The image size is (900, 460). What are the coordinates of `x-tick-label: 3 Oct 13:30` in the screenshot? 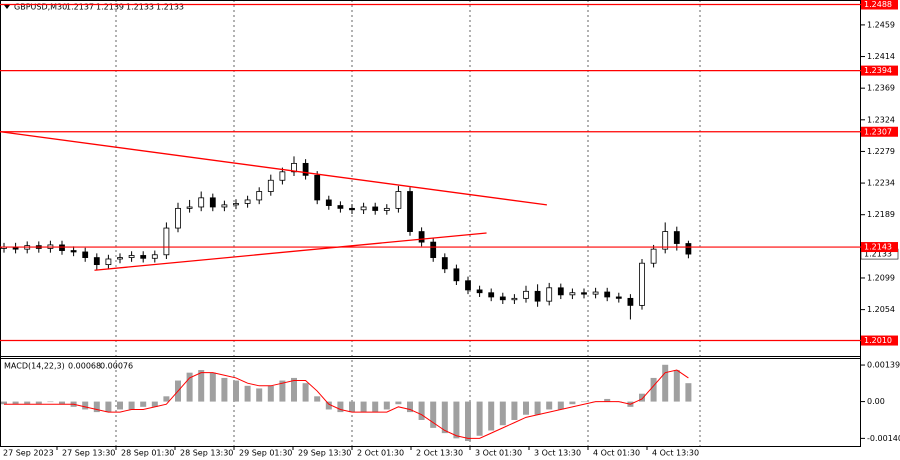 It's located at (557, 453).